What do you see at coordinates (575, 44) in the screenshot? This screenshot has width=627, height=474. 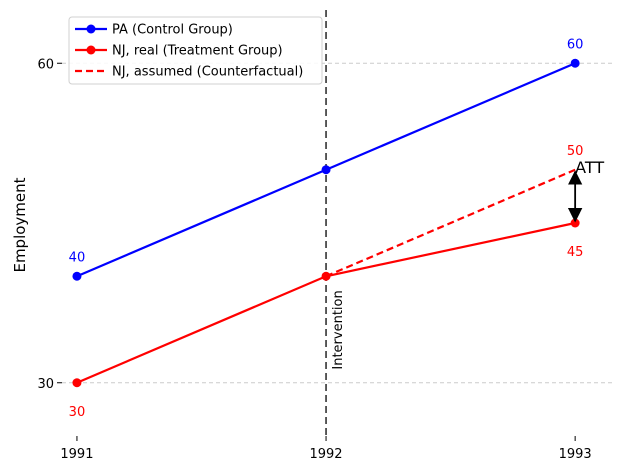 I see `data-label: 60` at bounding box center [575, 44].